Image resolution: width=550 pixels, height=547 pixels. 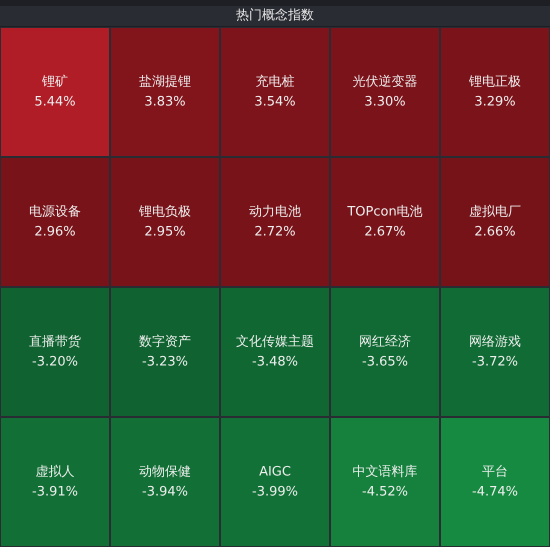 What do you see at coordinates (275, 492) in the screenshot?
I see `data-label: -3.99%` at bounding box center [275, 492].